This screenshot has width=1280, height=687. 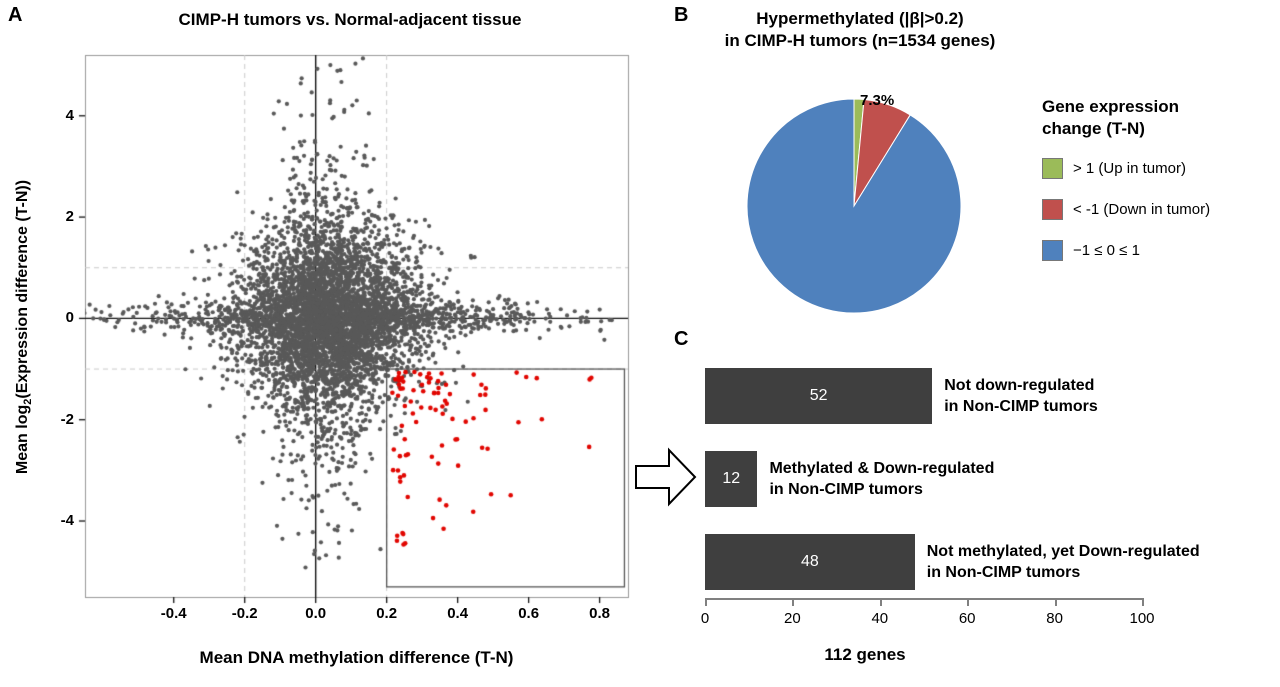 I want to click on legend-item-down: < -1 (Down in tumor), so click(x=1159, y=209).